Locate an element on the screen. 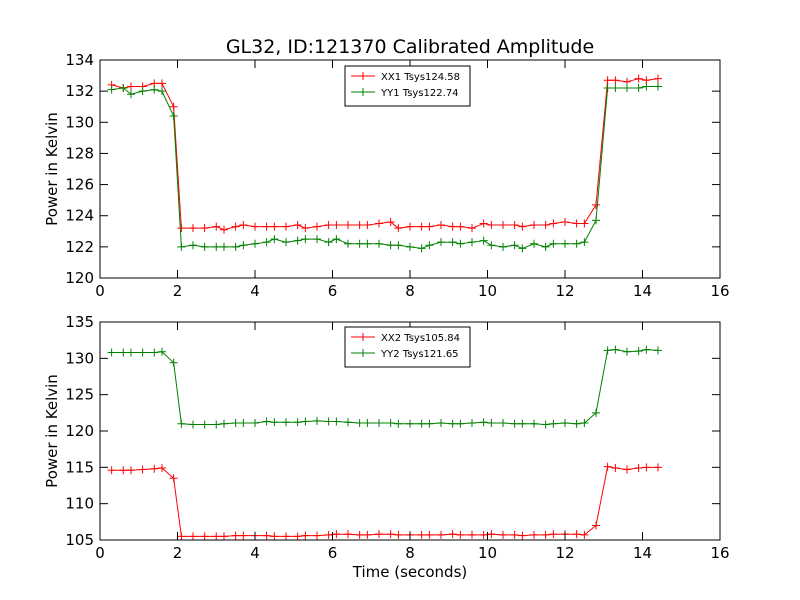 Image resolution: width=800 pixels, height=600 pixels. y-tick-label: 128 is located at coordinates (79, 153).